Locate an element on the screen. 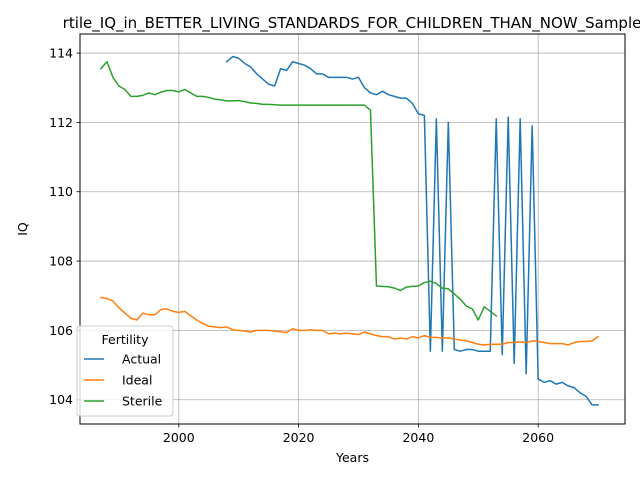  x-tick-label: 2020 is located at coordinates (299, 437).